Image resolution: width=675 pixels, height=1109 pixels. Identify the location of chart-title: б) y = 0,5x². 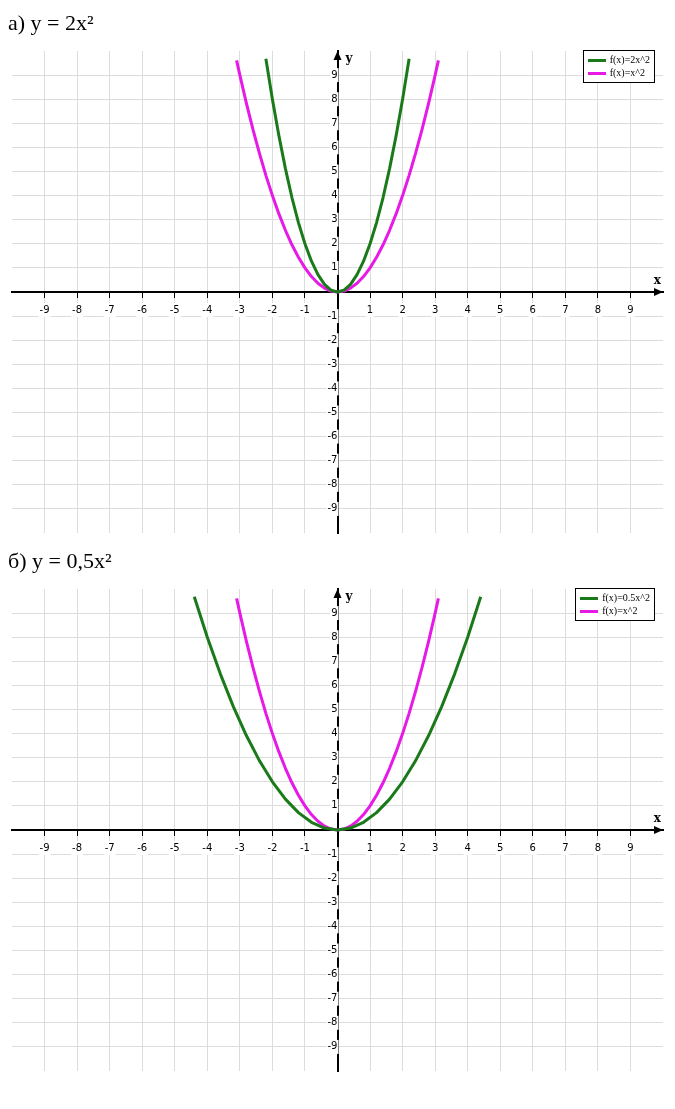
(60, 561).